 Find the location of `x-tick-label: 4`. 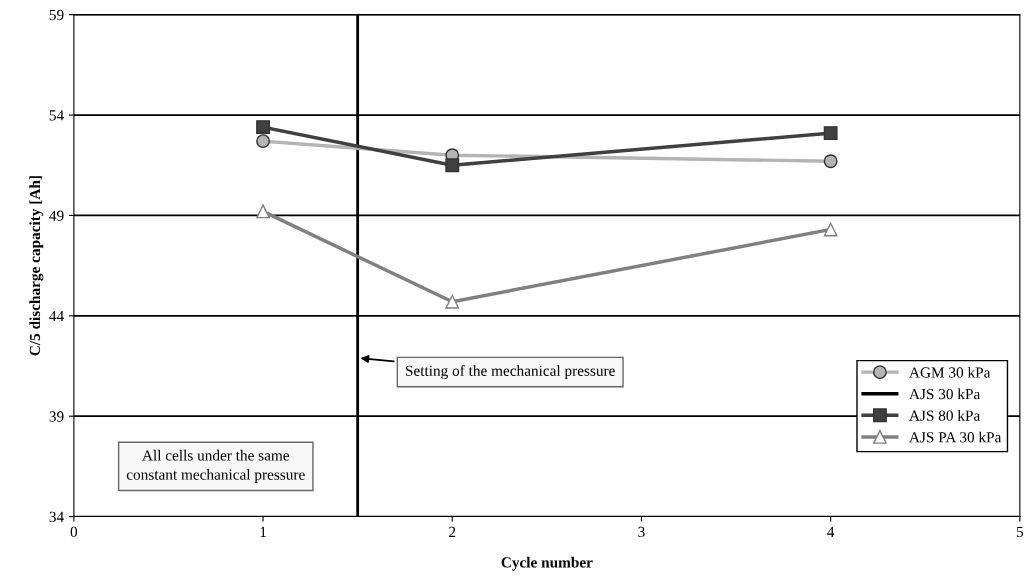

x-tick-label: 4 is located at coordinates (831, 531).